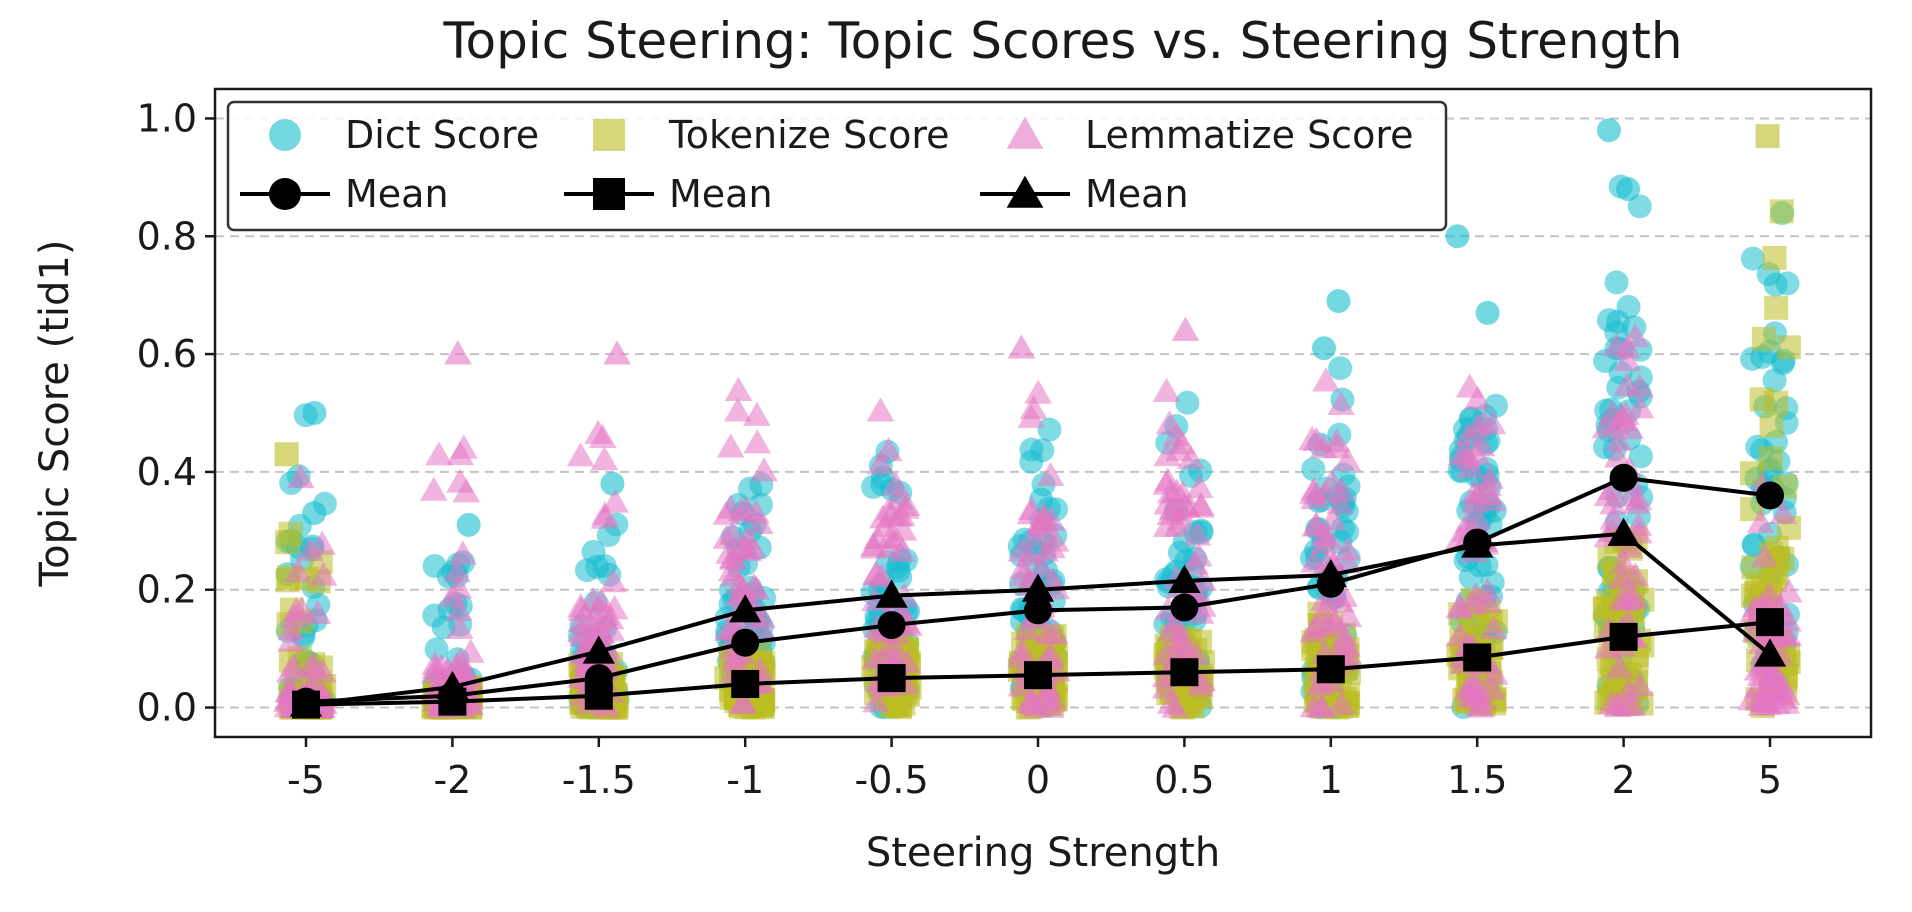  What do you see at coordinates (599, 780) in the screenshot?
I see `x-tick-label: -1.5` at bounding box center [599, 780].